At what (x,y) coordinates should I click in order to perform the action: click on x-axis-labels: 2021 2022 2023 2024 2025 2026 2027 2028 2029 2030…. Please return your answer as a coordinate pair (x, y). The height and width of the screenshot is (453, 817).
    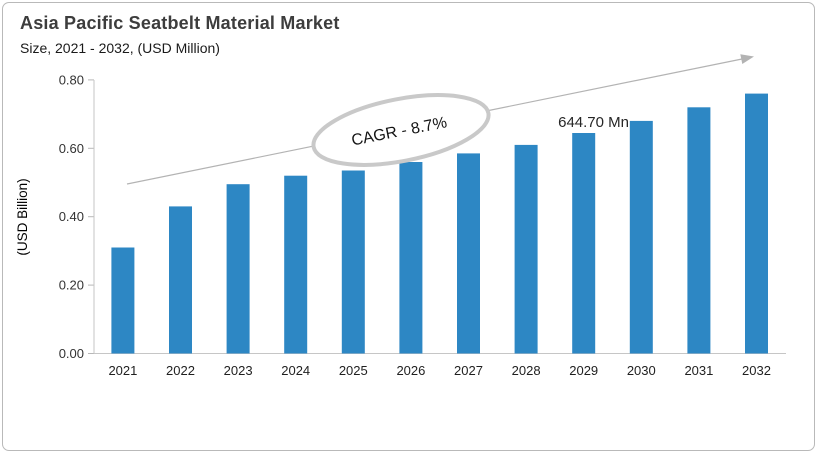
    Looking at the image, I should click on (439, 370).